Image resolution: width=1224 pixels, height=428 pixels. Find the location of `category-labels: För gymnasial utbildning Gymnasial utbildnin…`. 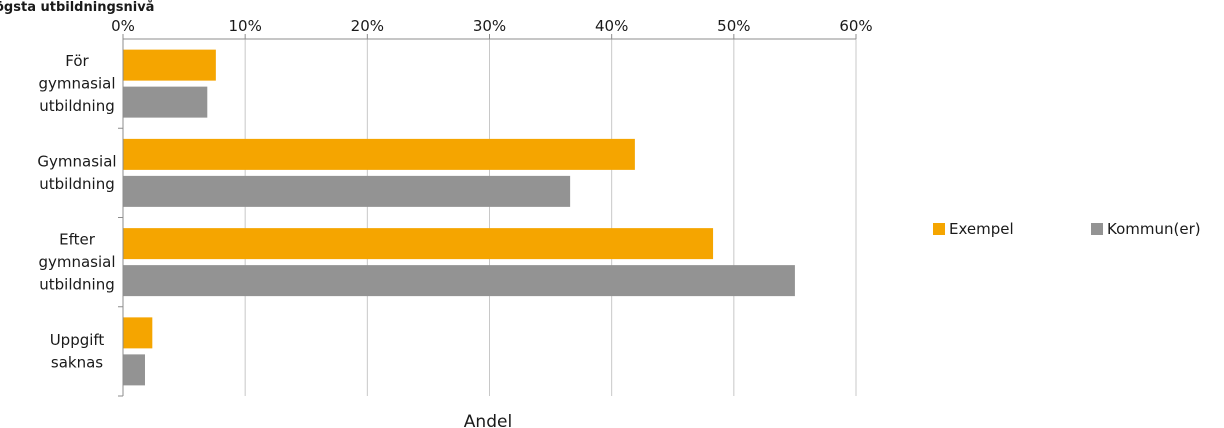

category-labels: För gymnasial utbildning Gymnasial utbildnin… is located at coordinates (76, 212).